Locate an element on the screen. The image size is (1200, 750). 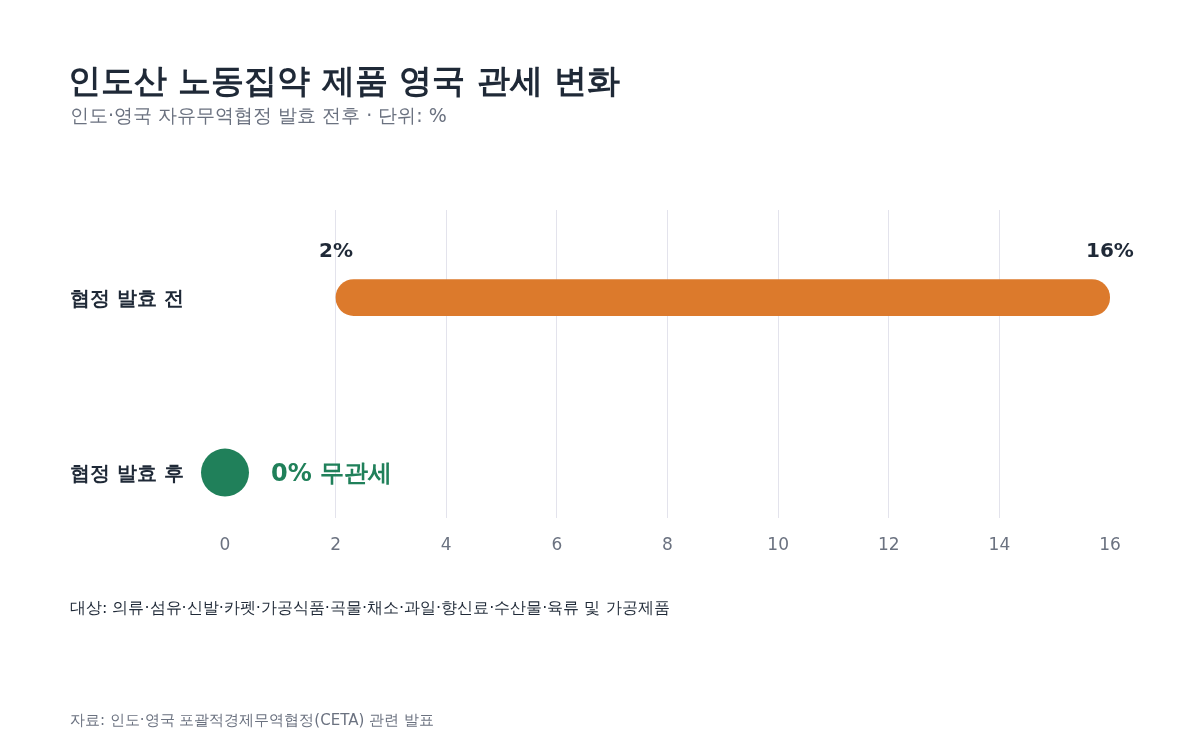
x-tick-label: 16 is located at coordinates (1110, 544).